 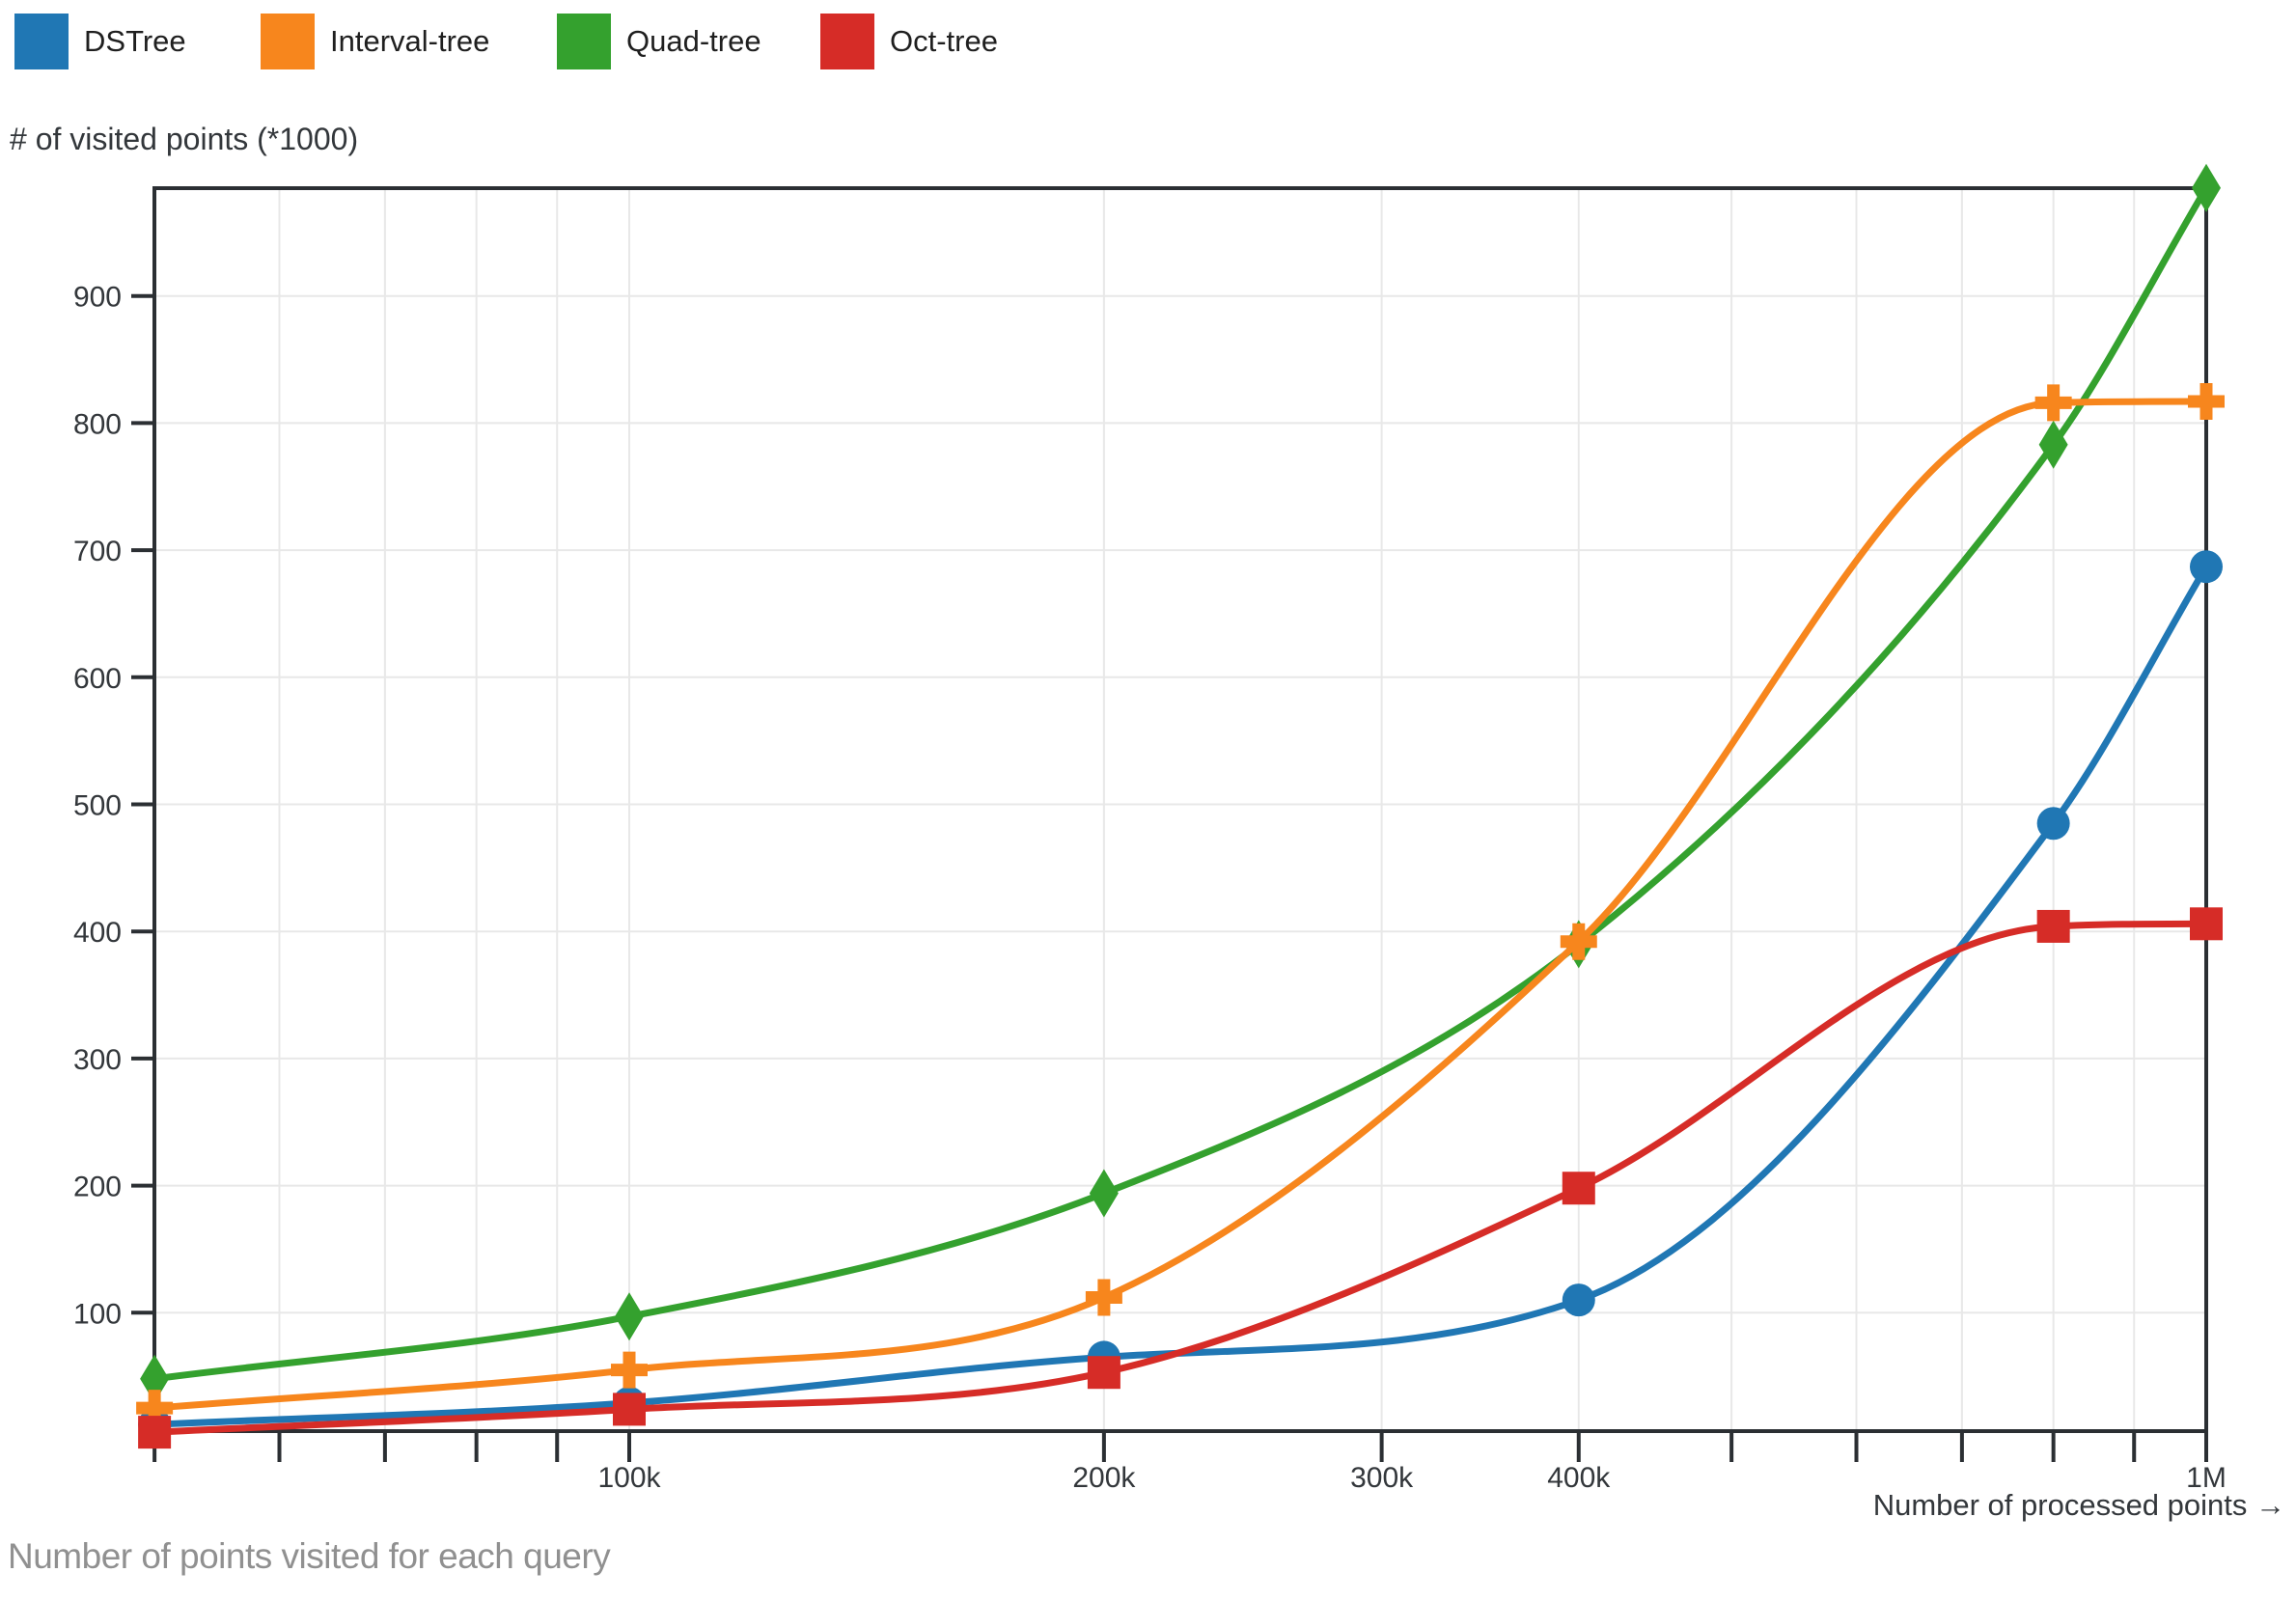 What do you see at coordinates (2206, 1478) in the screenshot?
I see `x-tick-label: 1M` at bounding box center [2206, 1478].